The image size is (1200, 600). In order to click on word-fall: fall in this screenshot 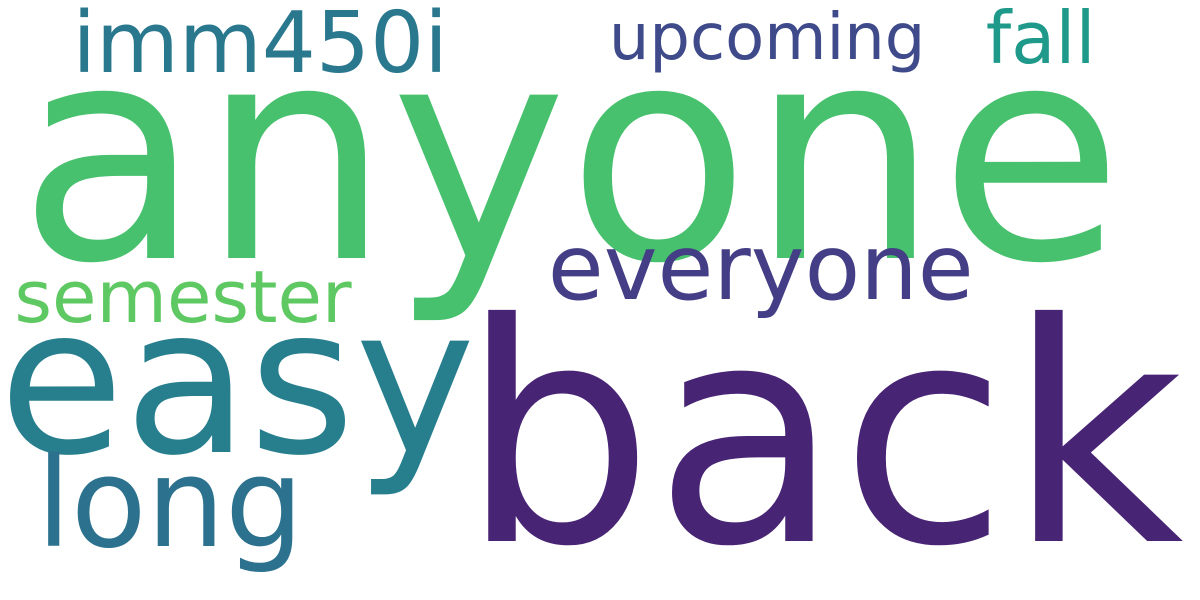, I will do `click(1040, 40)`.